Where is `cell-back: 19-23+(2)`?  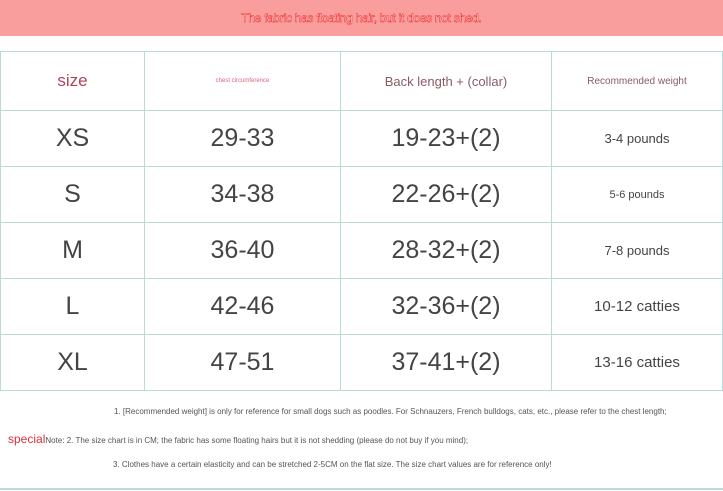
cell-back: 19-23+(2) is located at coordinates (446, 138).